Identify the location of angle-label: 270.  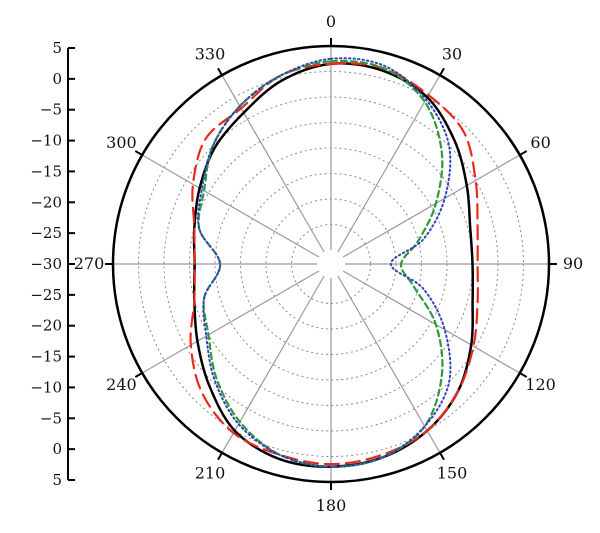
(89, 263).